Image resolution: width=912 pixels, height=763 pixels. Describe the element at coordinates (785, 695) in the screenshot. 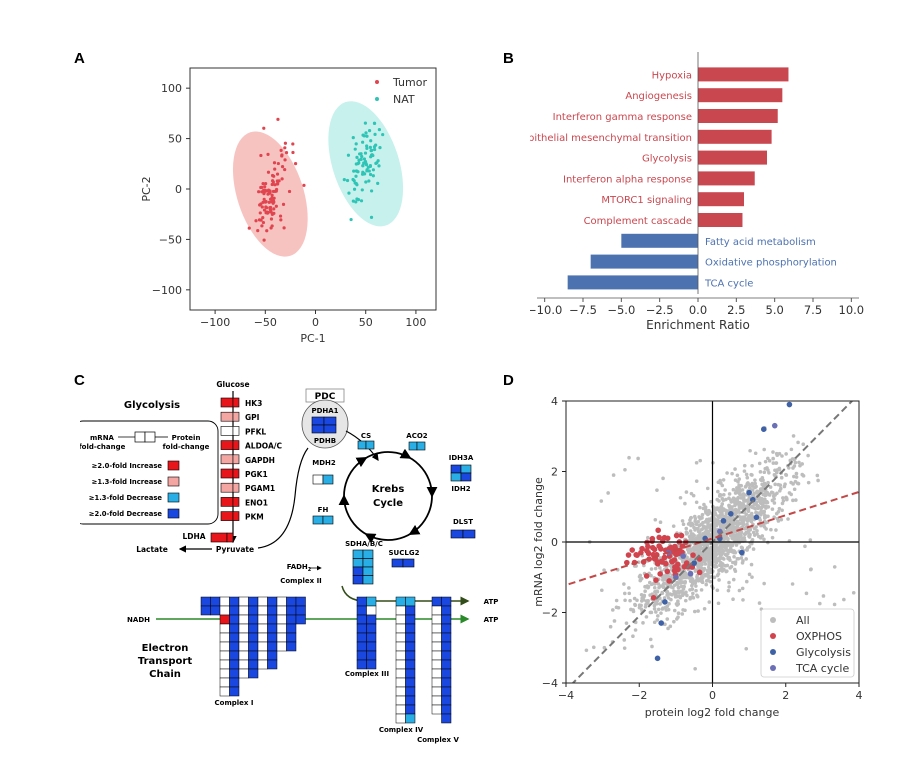

I see `x-tick-label: 2` at that location.